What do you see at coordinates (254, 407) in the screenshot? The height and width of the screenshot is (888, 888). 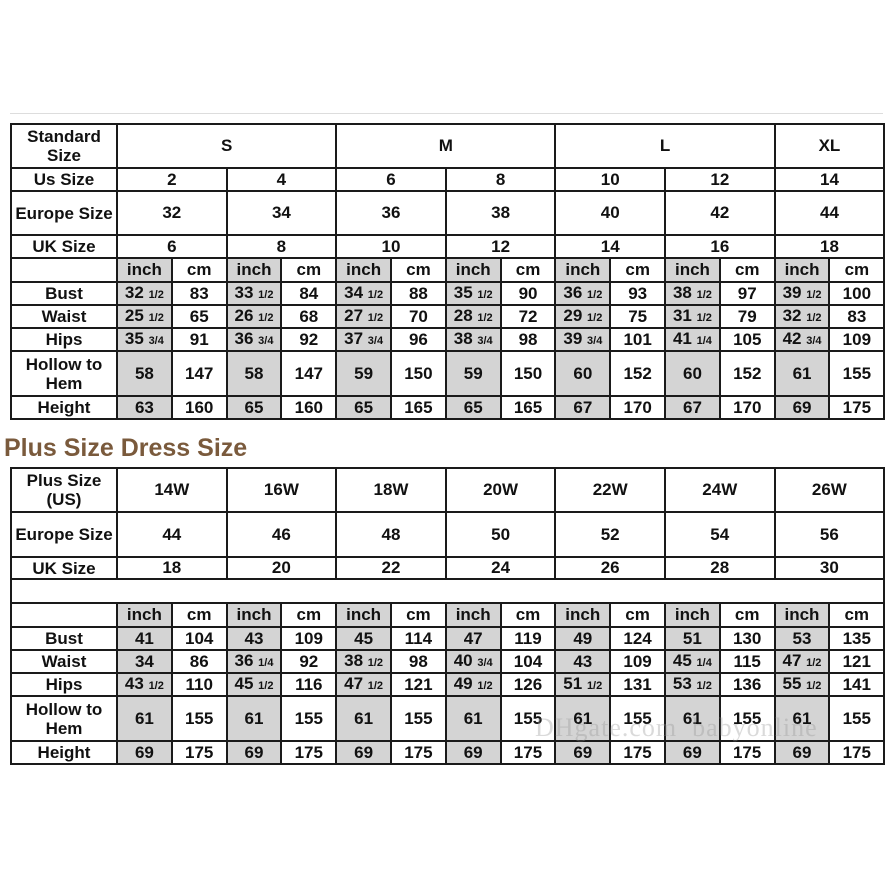 I see `inch-value: 65` at bounding box center [254, 407].